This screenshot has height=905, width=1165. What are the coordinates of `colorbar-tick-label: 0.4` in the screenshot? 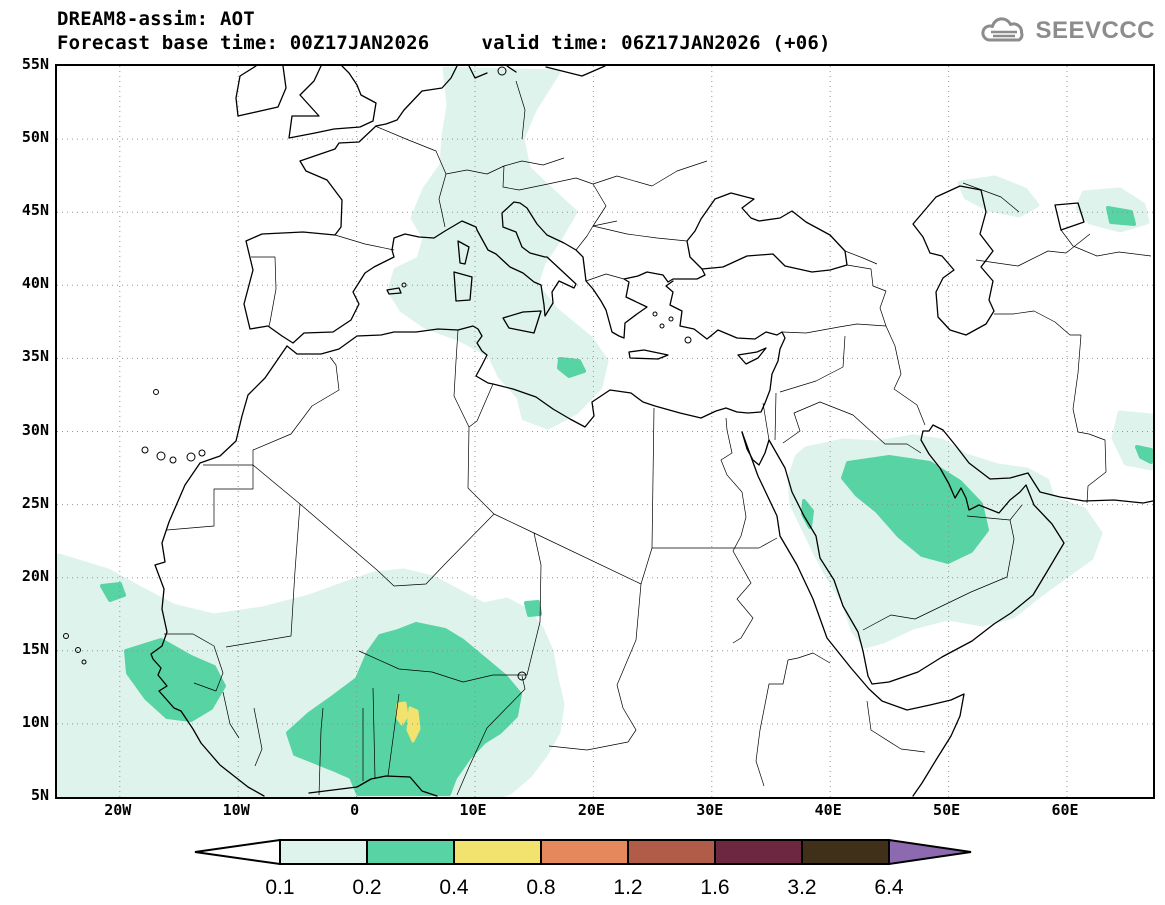 It's located at (454, 887).